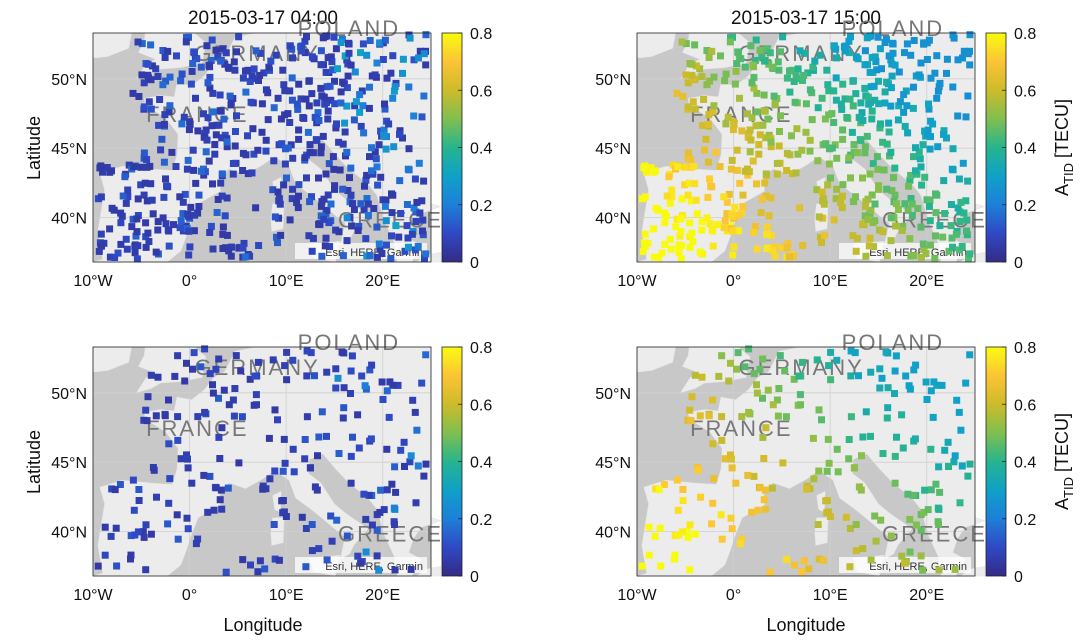 Image resolution: width=1087 pixels, height=642 pixels. What do you see at coordinates (241, 475) in the screenshot?
I see `panel-3-ticks: 10°W 0° 10°E 20°E 40°N 45°N 50°N` at bounding box center [241, 475].